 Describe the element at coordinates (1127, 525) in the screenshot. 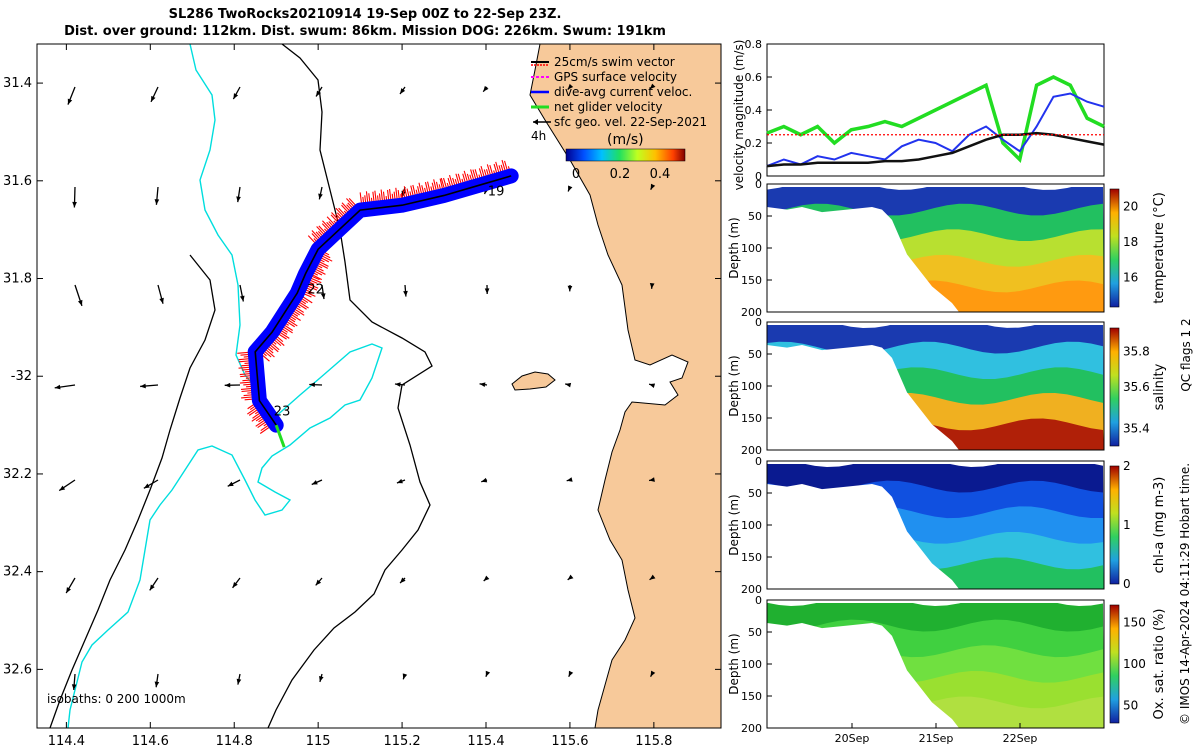

I see `colorbar-tick-label: 1` at that location.